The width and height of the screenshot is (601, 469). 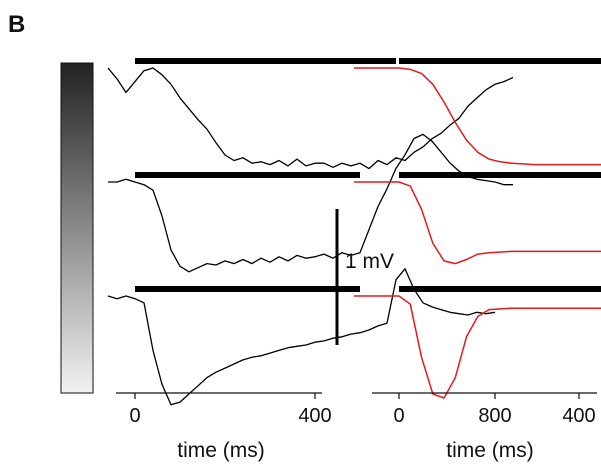 I want to click on grayscale-bar, so click(x=77, y=228).